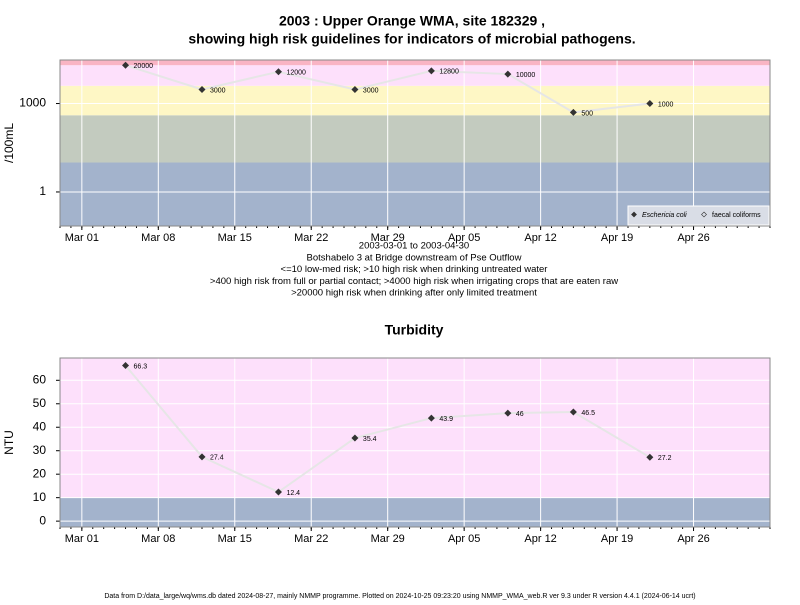 The width and height of the screenshot is (800, 605). What do you see at coordinates (293, 493) in the screenshot?
I see `data-label: 12.4` at bounding box center [293, 493].